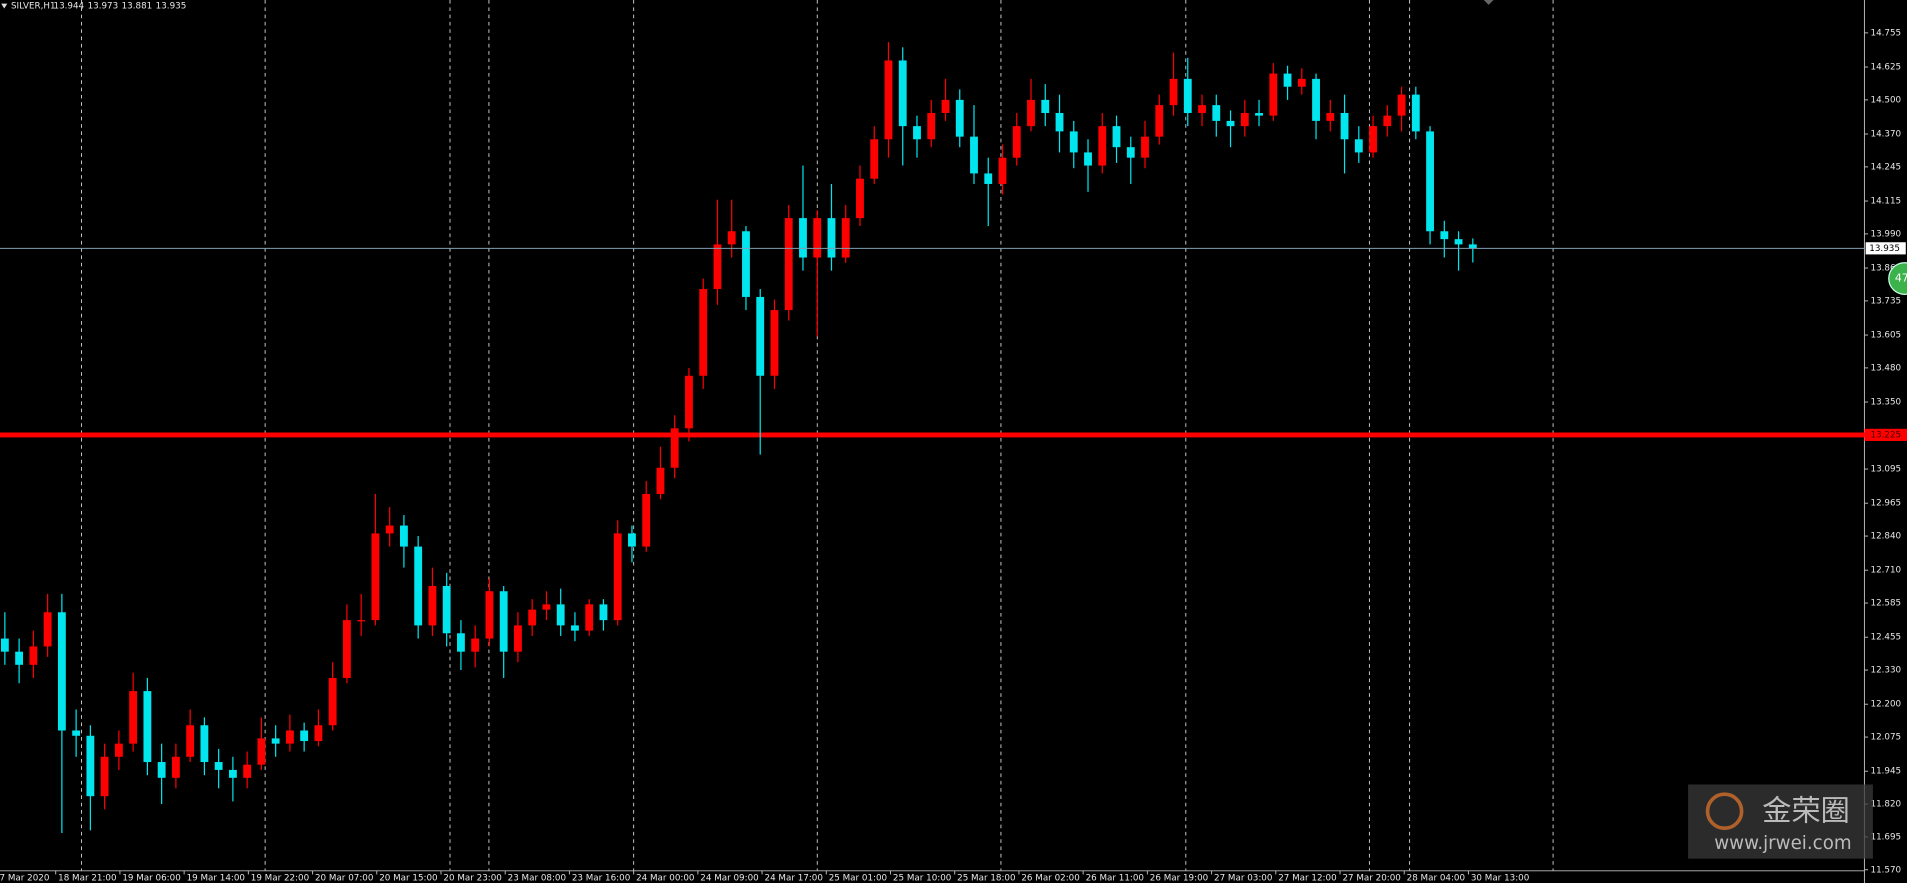 The height and width of the screenshot is (883, 1907). Describe the element at coordinates (1886, 537) in the screenshot. I see `y-tick-label: 12.840` at that location.